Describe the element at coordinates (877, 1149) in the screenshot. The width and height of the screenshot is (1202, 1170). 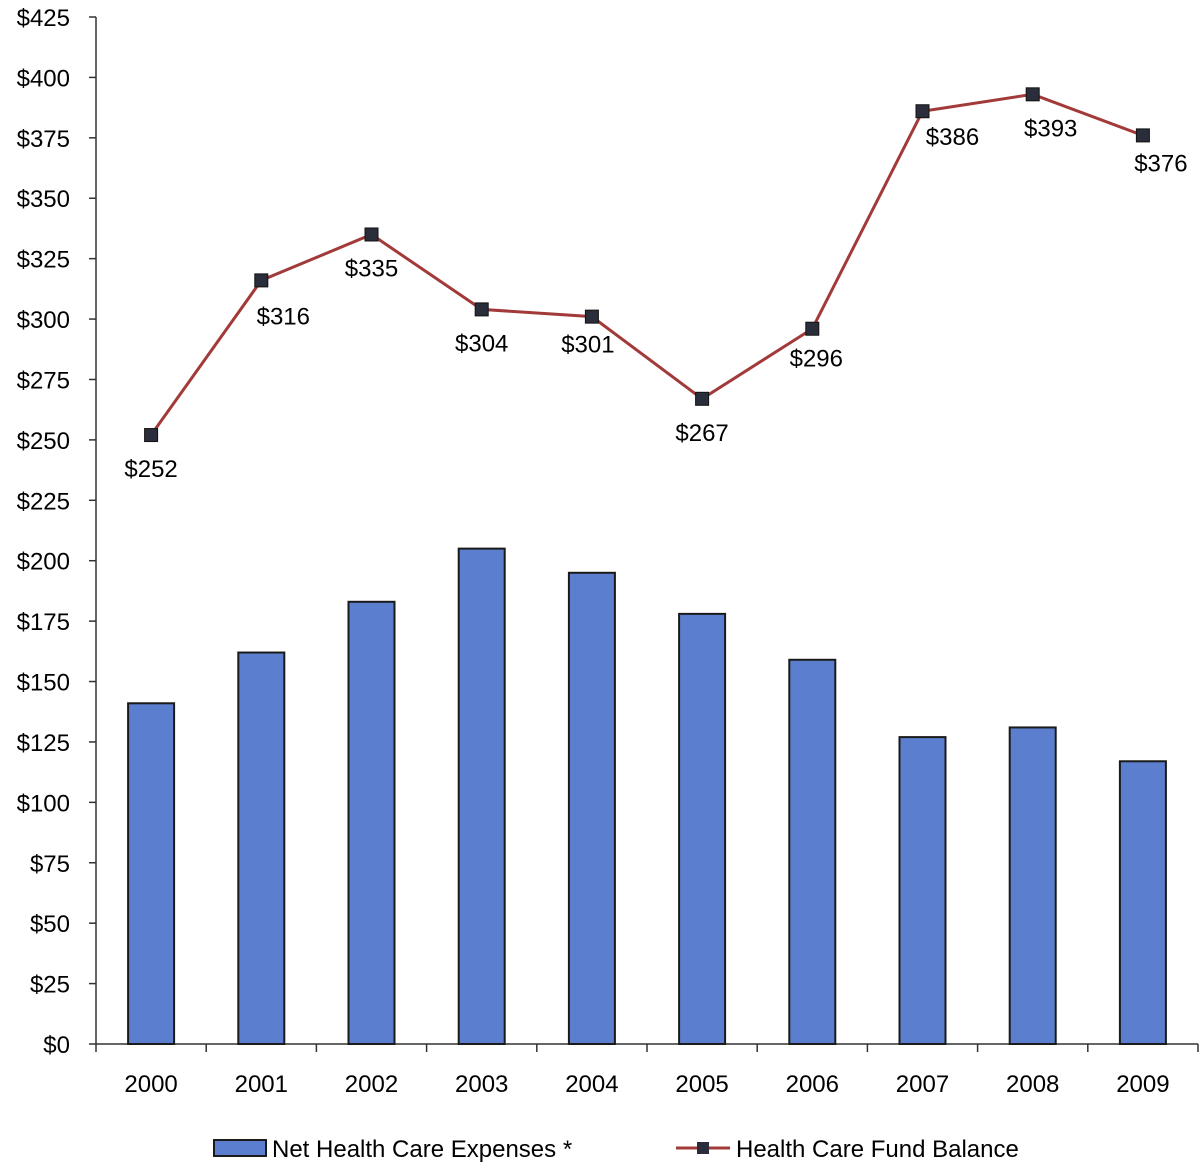
I see `legend-label-balance: Health Care Fund Balance` at that location.